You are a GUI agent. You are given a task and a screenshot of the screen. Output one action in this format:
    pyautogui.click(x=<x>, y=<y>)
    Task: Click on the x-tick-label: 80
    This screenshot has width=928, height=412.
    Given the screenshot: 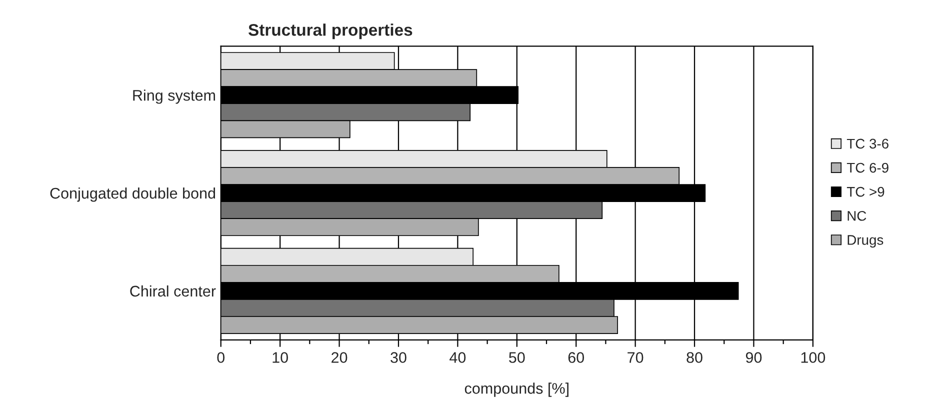 What is the action you would take?
    pyautogui.click(x=694, y=357)
    